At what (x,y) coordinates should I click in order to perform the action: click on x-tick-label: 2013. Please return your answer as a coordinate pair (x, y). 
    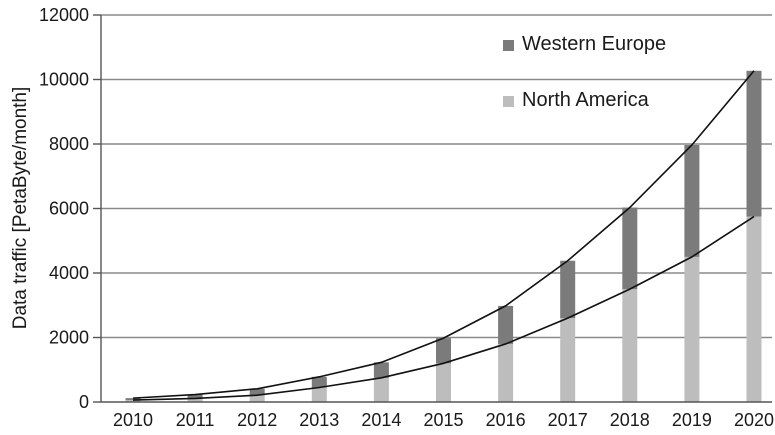
    Looking at the image, I should click on (319, 420).